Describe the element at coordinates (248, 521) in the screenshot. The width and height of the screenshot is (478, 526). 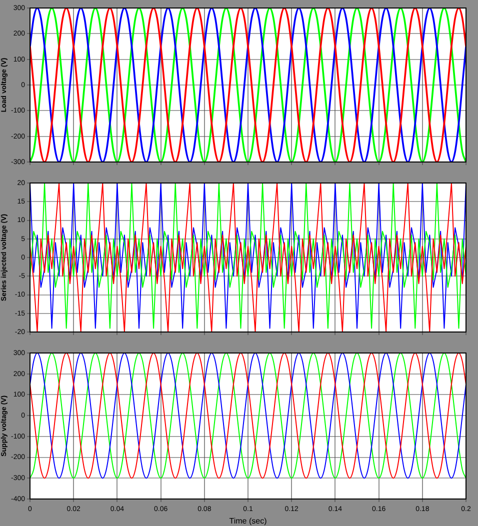
I see `x-axis-title: Time (sec)` at that location.